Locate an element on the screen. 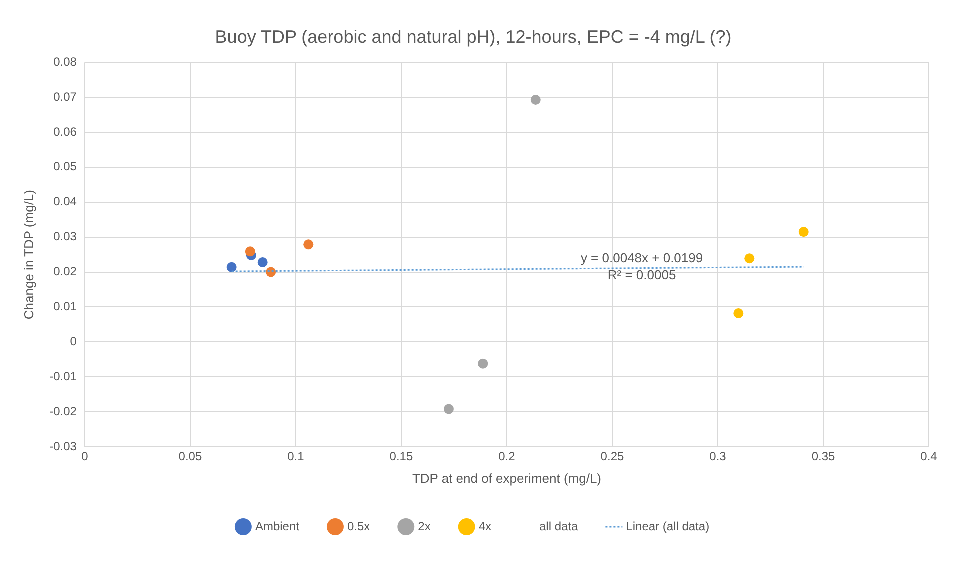 Image resolution: width=957 pixels, height=565 pixels. y-tick-label: 0.06 is located at coordinates (66, 131).